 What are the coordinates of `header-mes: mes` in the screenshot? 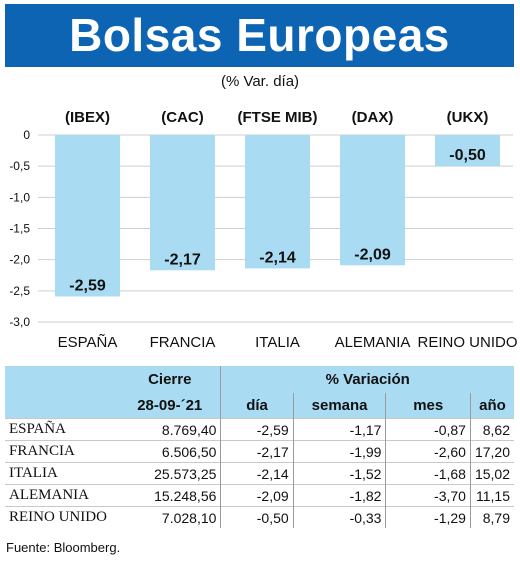 It's located at (428, 406).